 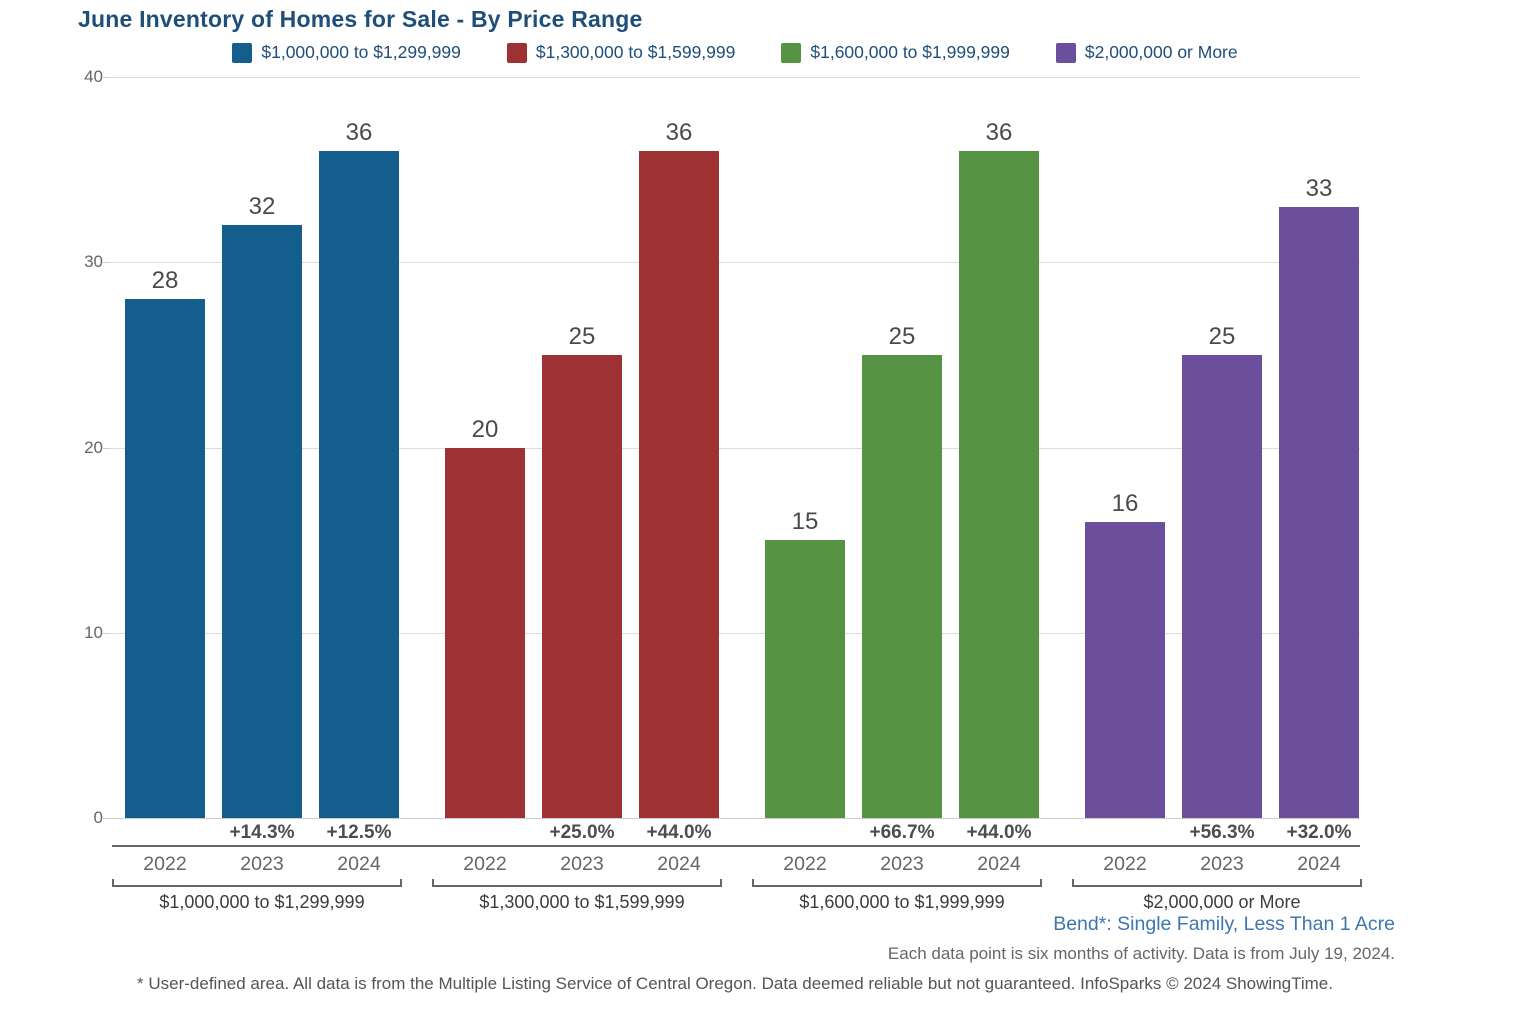 I want to click on legend-item-label: $1,600,000 to $1,999,999, so click(x=910, y=52).